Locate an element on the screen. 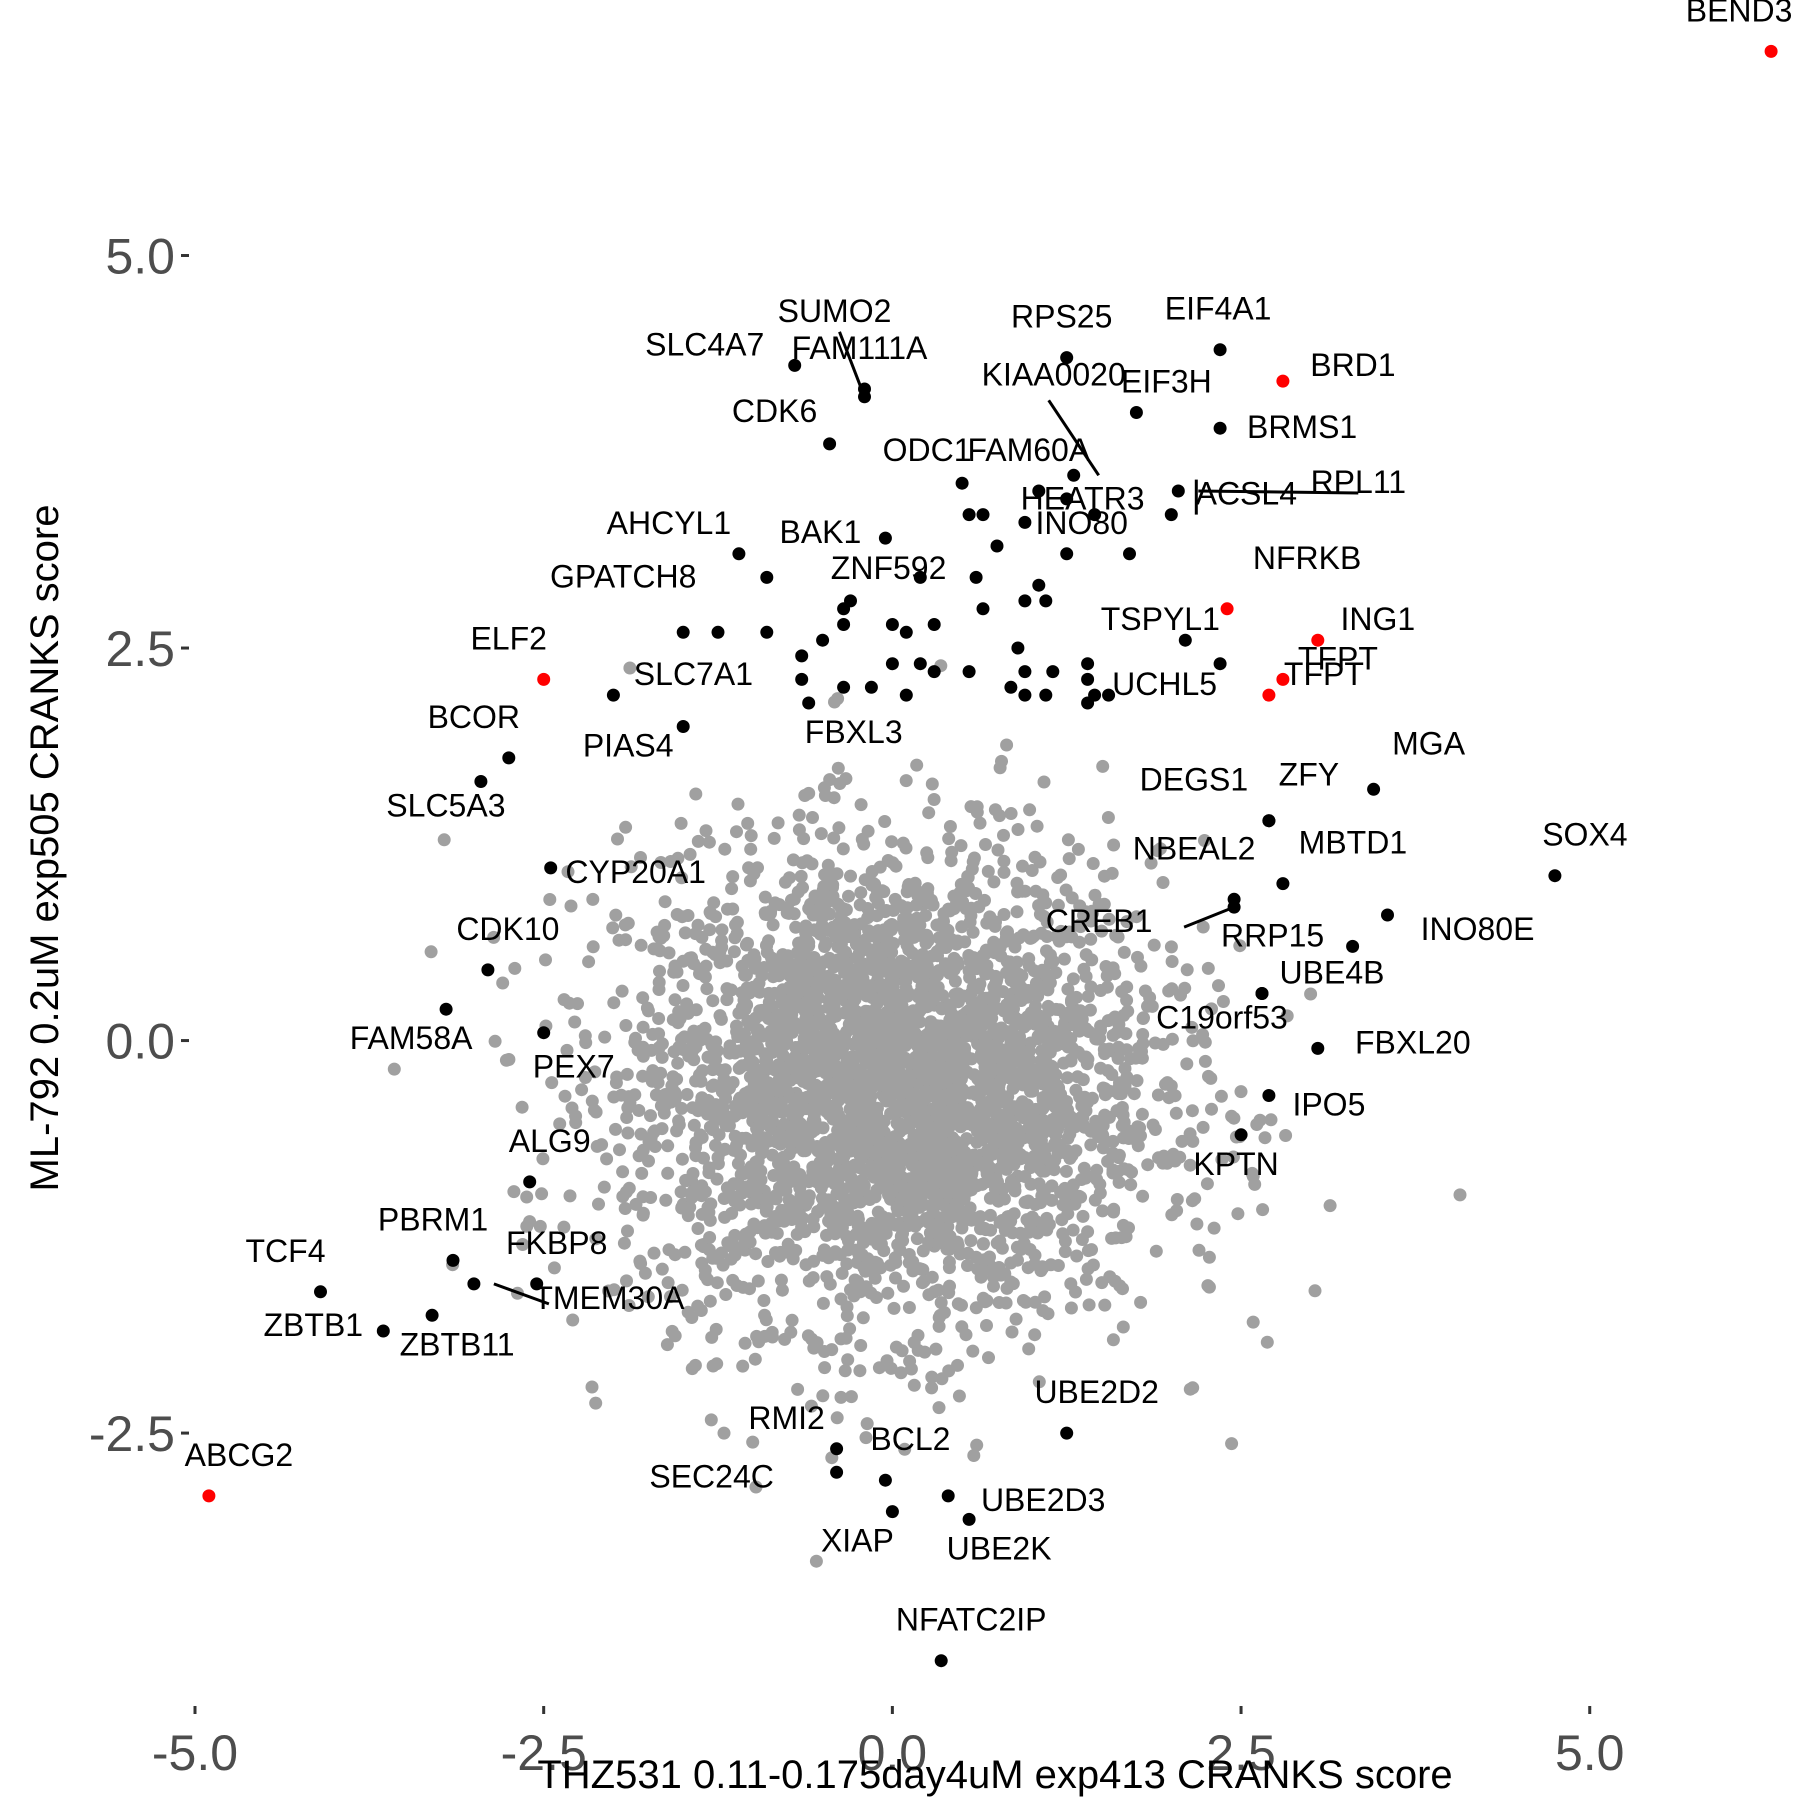  point-label-zfy: ZFY is located at coordinates (1309, 775).